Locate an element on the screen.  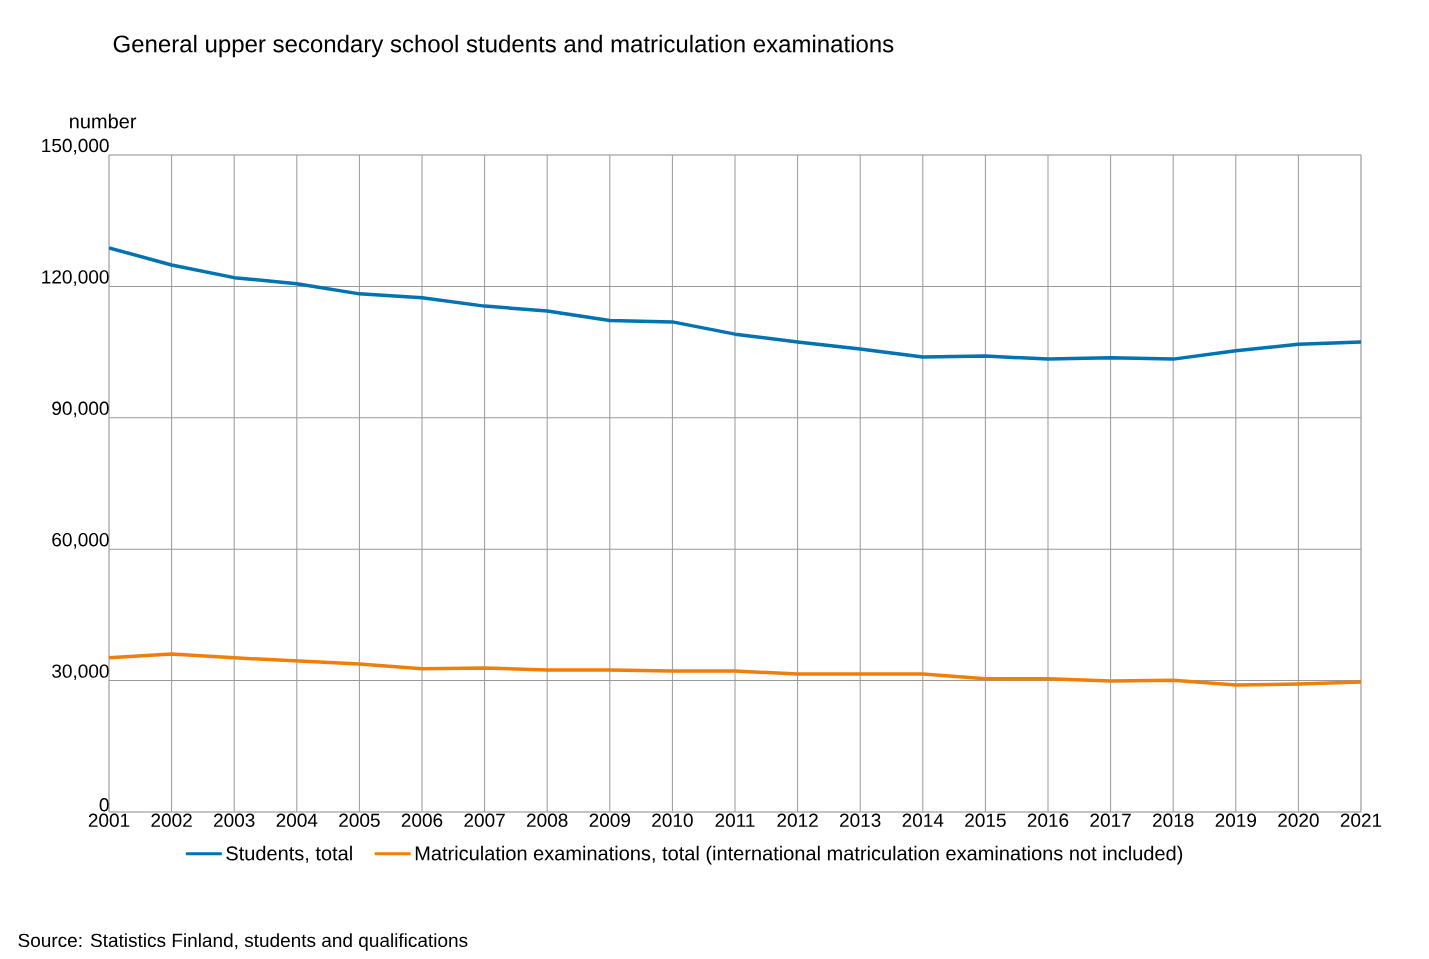
x-tick-label: 2008 is located at coordinates (547, 820).